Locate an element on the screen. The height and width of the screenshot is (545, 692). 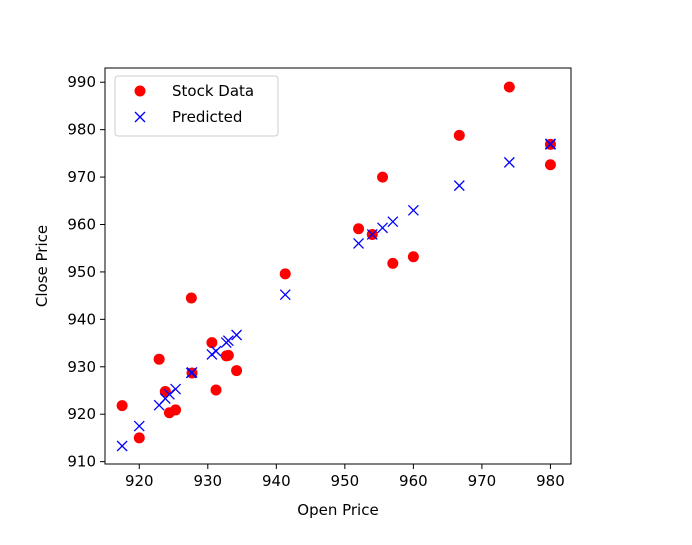
x-tick-label: 940 is located at coordinates (276, 481).